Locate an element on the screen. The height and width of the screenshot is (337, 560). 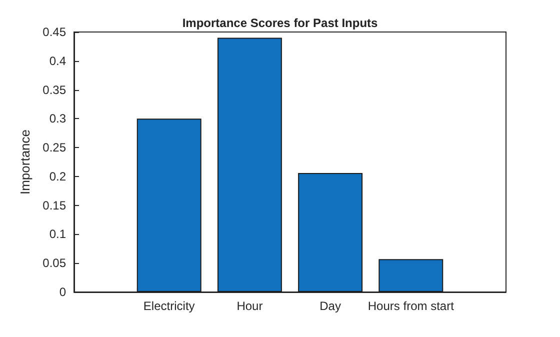
y-tick-label: 0.05 is located at coordinates (54, 263).